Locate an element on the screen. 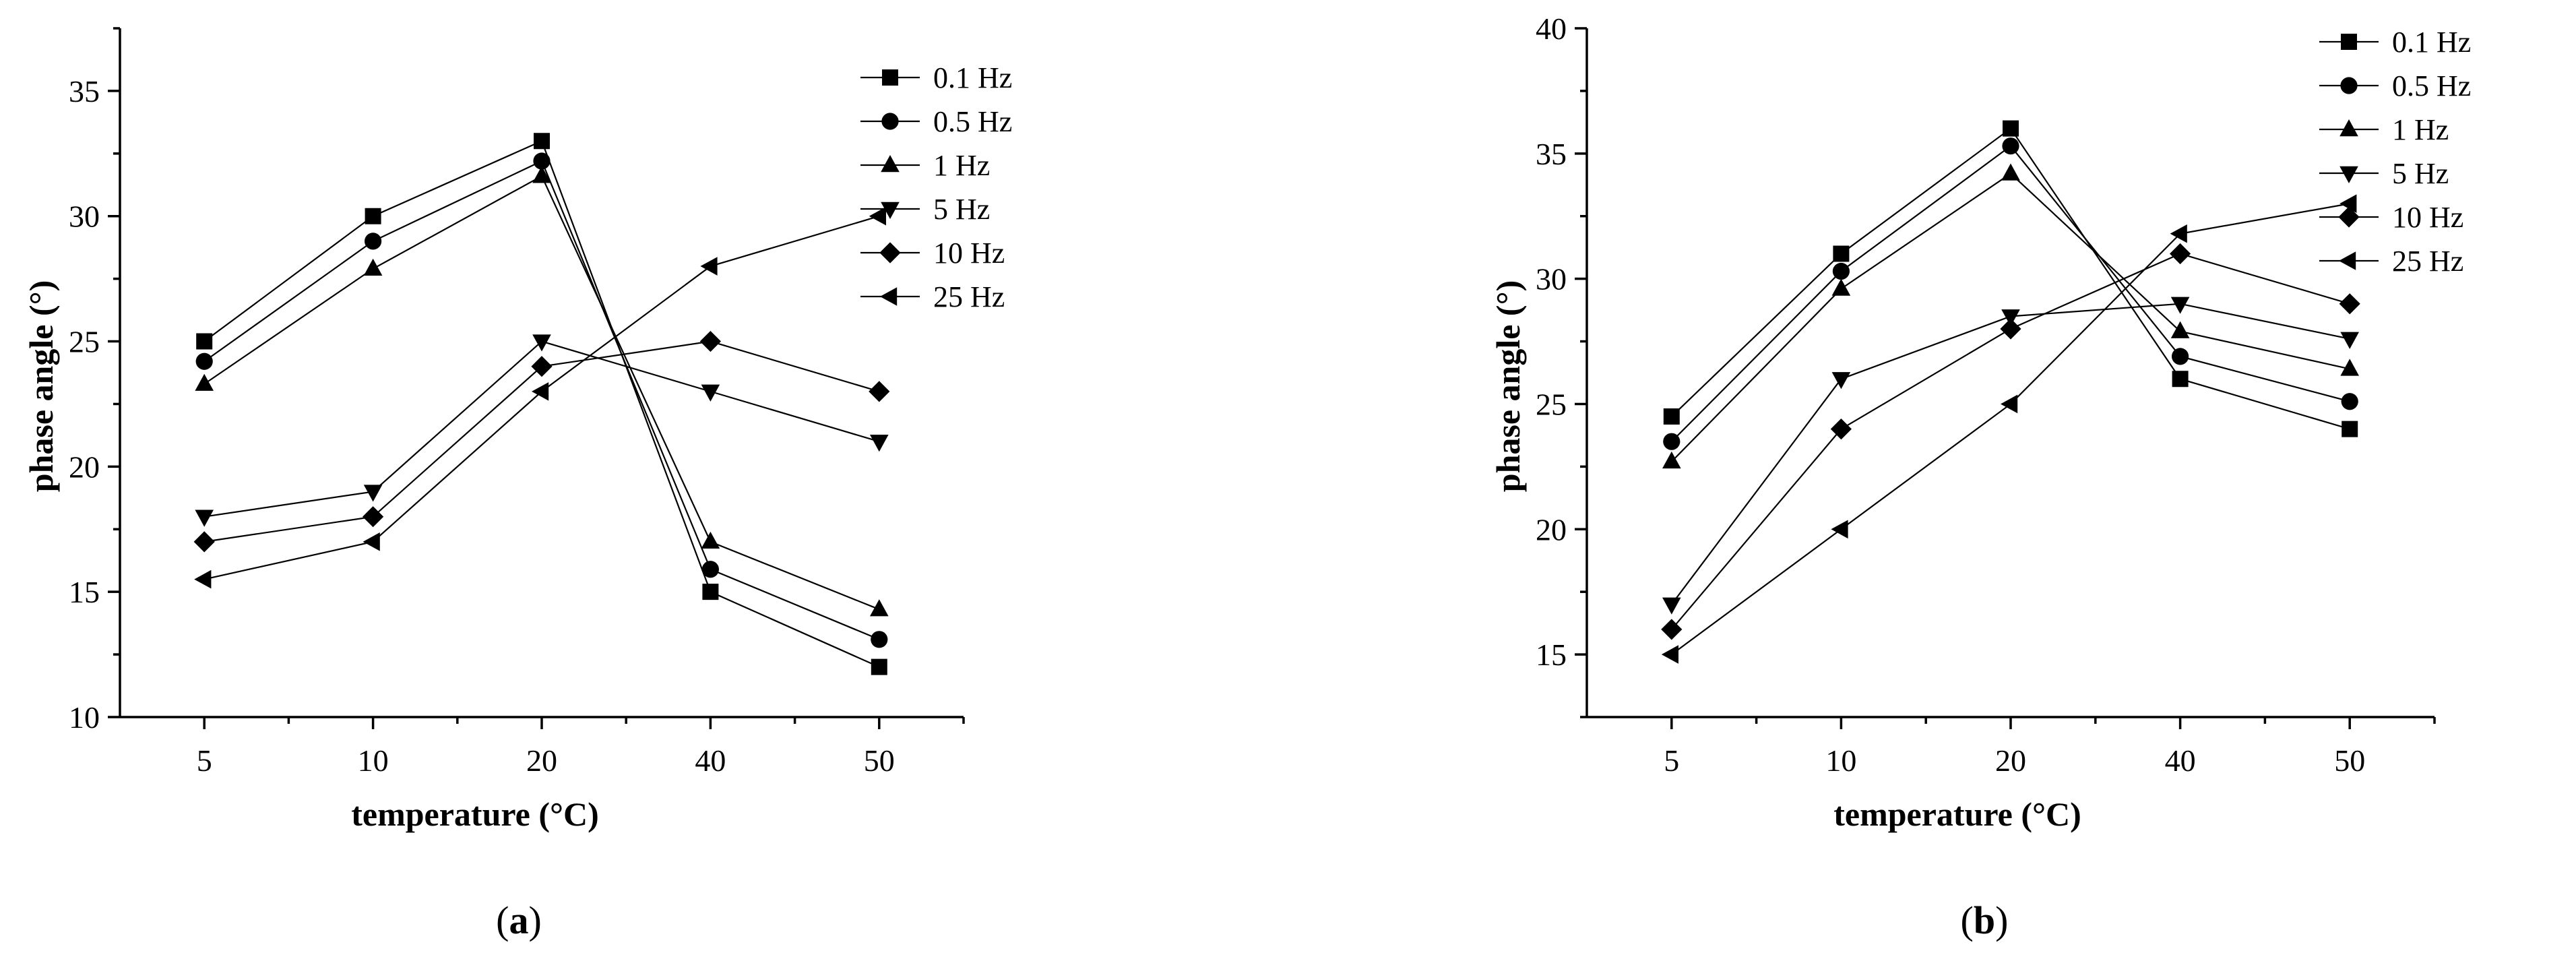  x-tick-label: 10 is located at coordinates (373, 761).